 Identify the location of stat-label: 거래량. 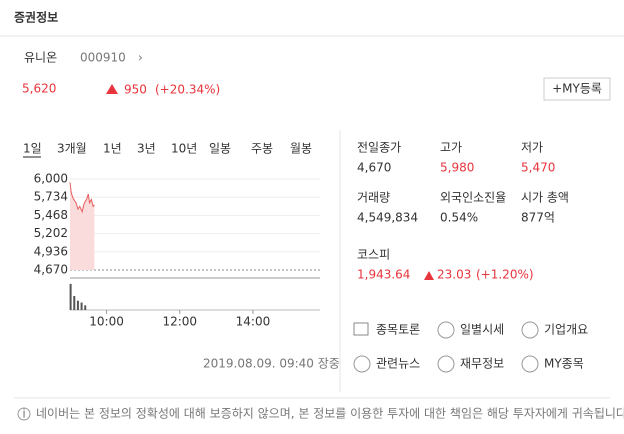
(373, 198).